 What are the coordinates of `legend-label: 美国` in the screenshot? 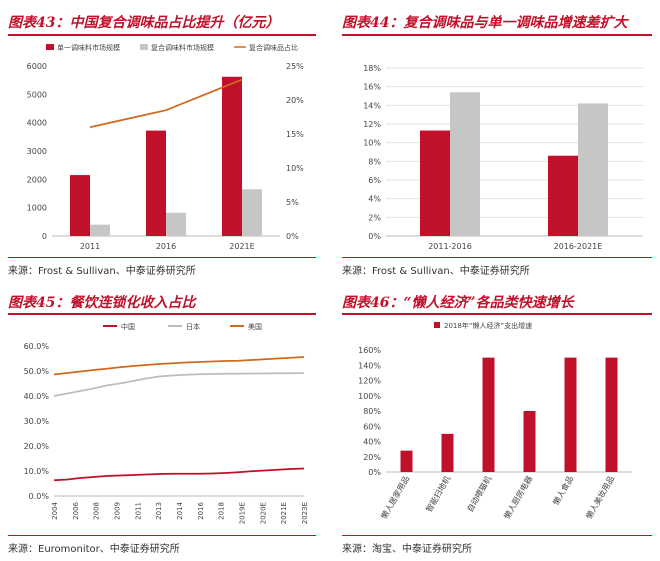 It's located at (255, 326).